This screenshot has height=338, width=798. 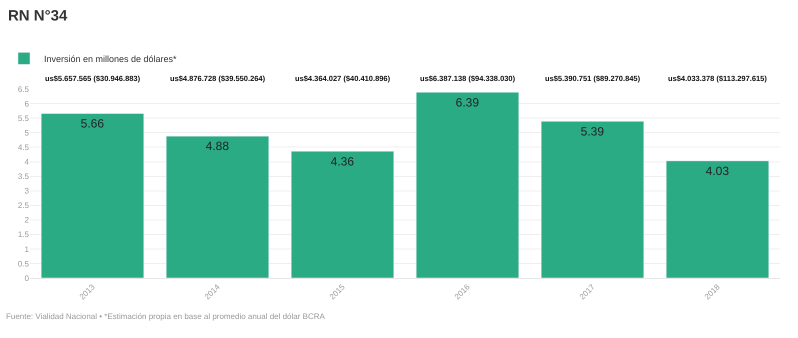 I want to click on data-label: 4.88, so click(x=218, y=146).